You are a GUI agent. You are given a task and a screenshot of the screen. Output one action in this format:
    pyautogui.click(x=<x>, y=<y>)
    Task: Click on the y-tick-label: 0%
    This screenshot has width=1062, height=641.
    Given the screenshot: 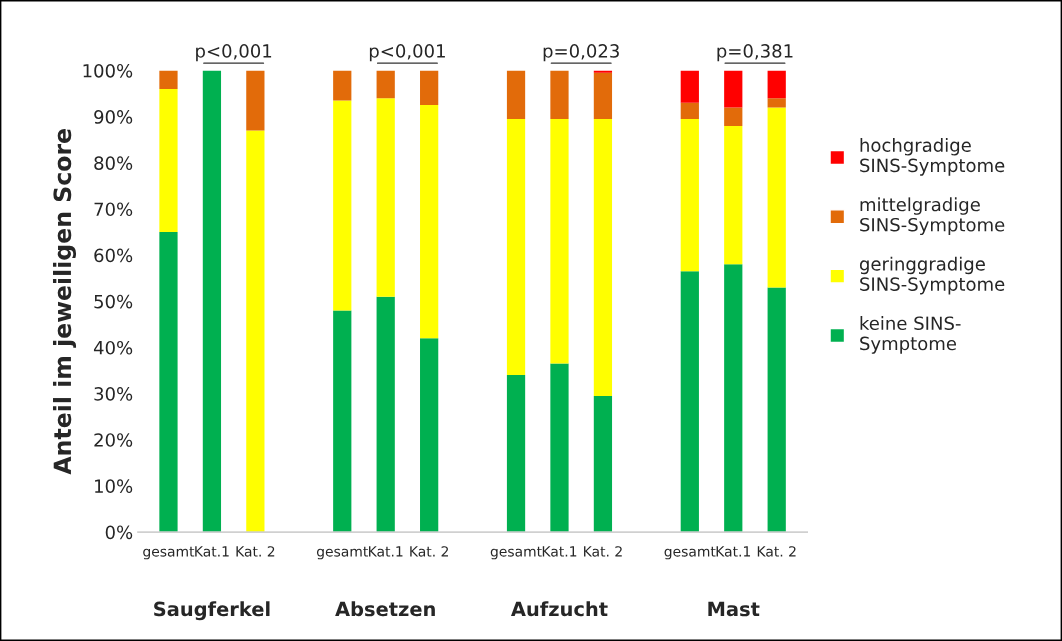 What is the action you would take?
    pyautogui.click(x=119, y=532)
    